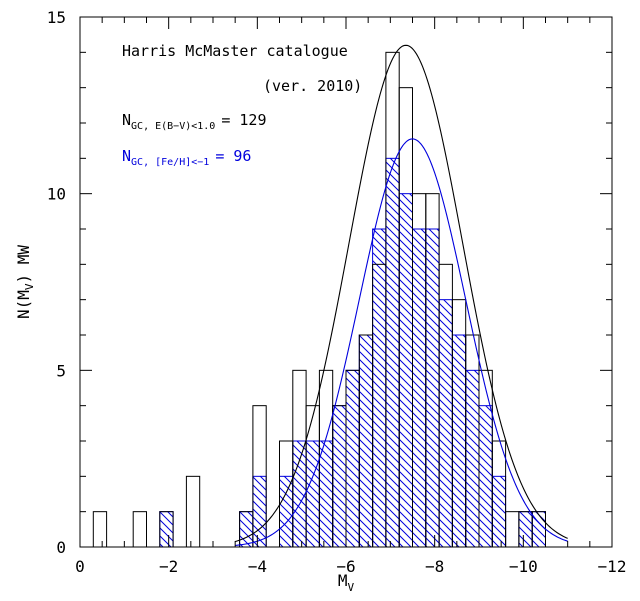 This screenshot has height=601, width=640. What do you see at coordinates (56, 282) in the screenshot?
I see `y-tick-labels: 0 5 10 15` at bounding box center [56, 282].